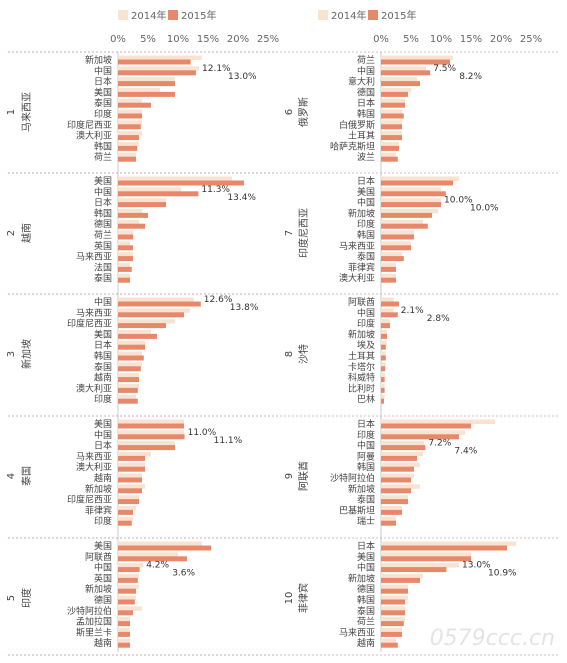 Image resolution: width=567 pixels, height=663 pixels. What do you see at coordinates (27, 112) in the screenshot?
I see `panel-country-name: 马来西亚` at bounding box center [27, 112].